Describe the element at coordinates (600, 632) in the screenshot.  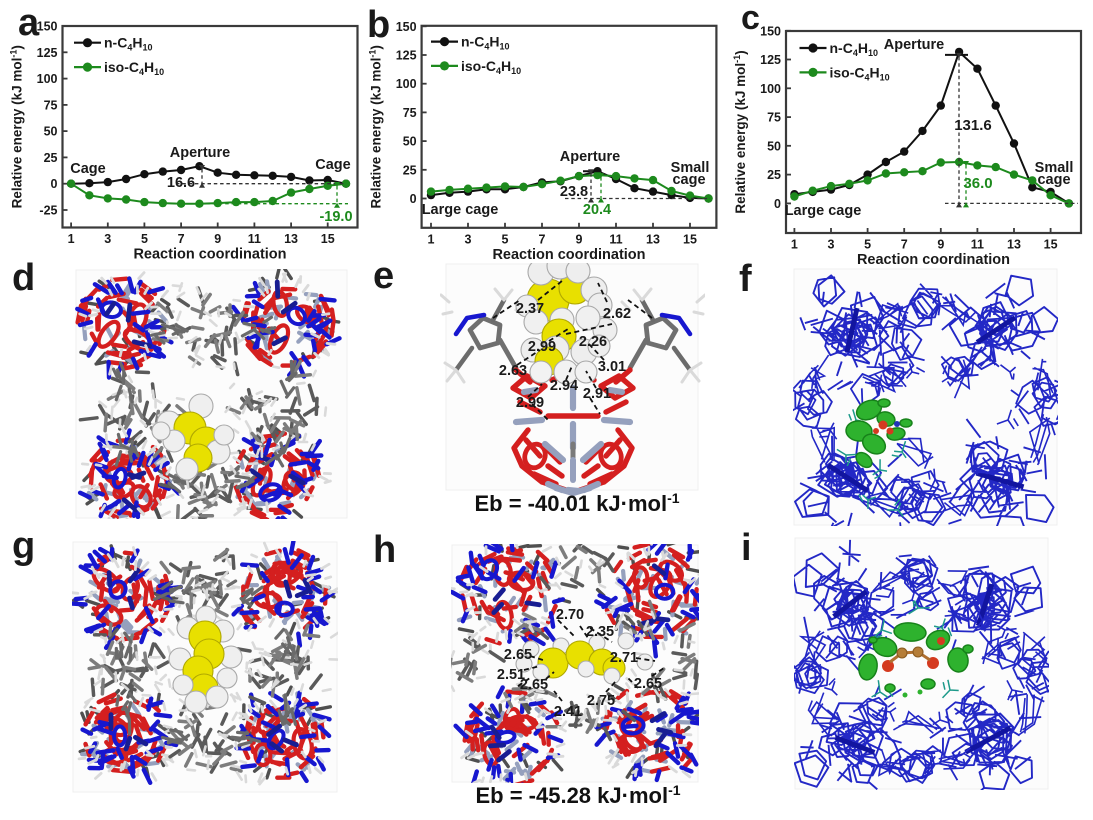
I see `svg-text: 2.35` at that location.